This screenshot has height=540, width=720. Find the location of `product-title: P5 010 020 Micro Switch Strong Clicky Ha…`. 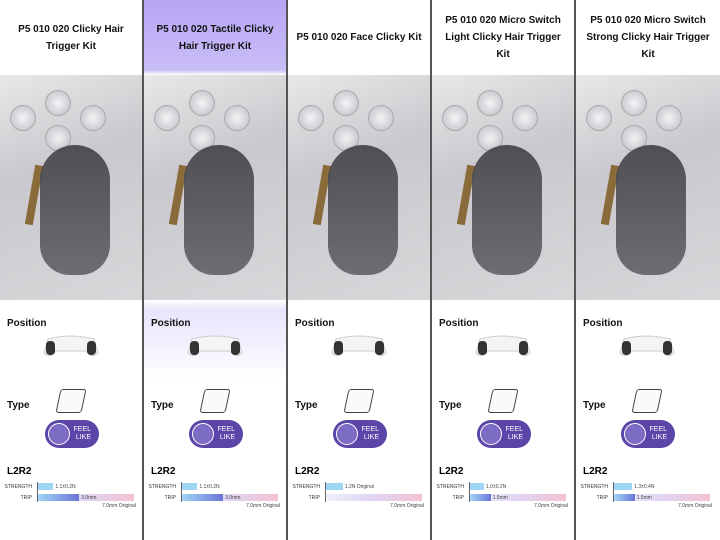

product-title: P5 010 020 Micro Switch Strong Clicky Ha… is located at coordinates (648, 37).